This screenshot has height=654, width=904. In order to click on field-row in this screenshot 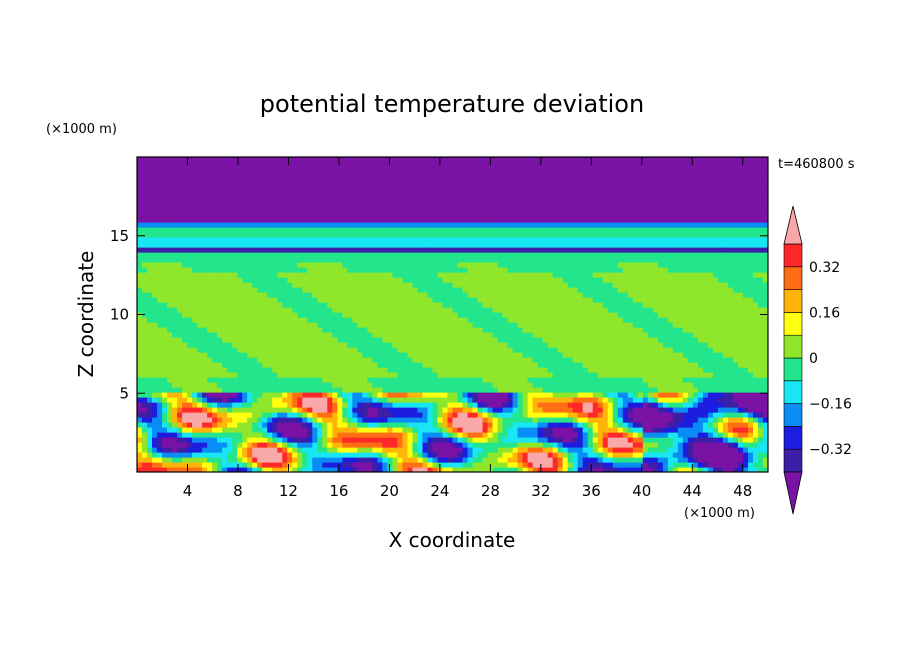, I will do `click(452, 330)`.